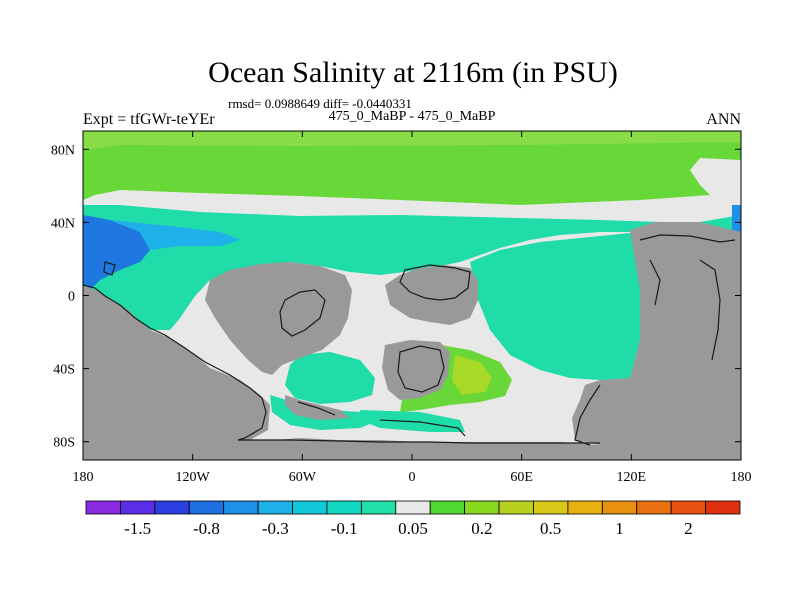 This screenshot has width=800, height=600. I want to click on colorbar-label: -0.3, so click(275, 528).